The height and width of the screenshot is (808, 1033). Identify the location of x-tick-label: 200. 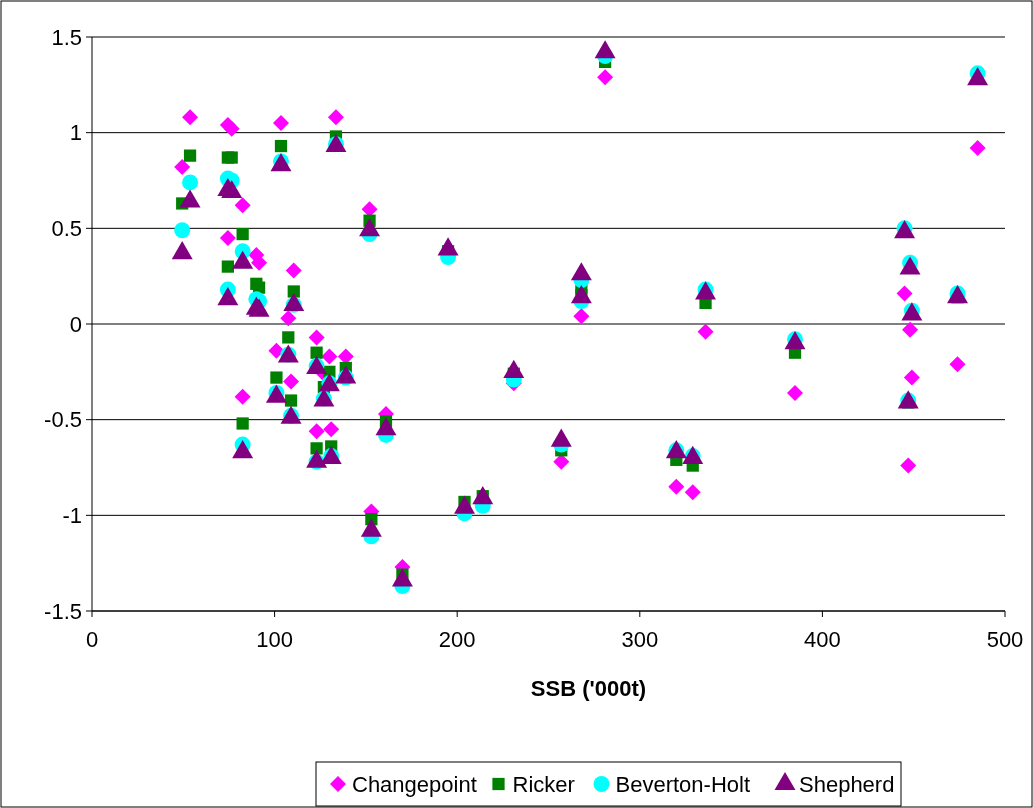
(457, 639).